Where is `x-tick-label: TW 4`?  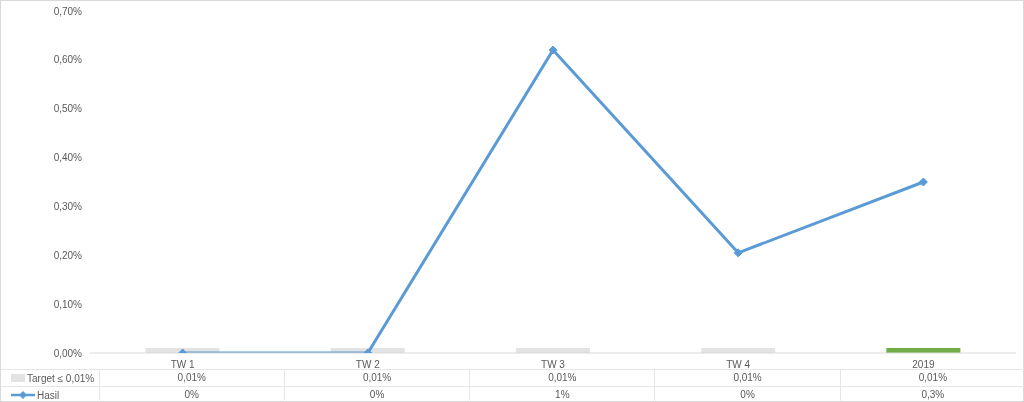
x-tick-label: TW 4 is located at coordinates (738, 365).